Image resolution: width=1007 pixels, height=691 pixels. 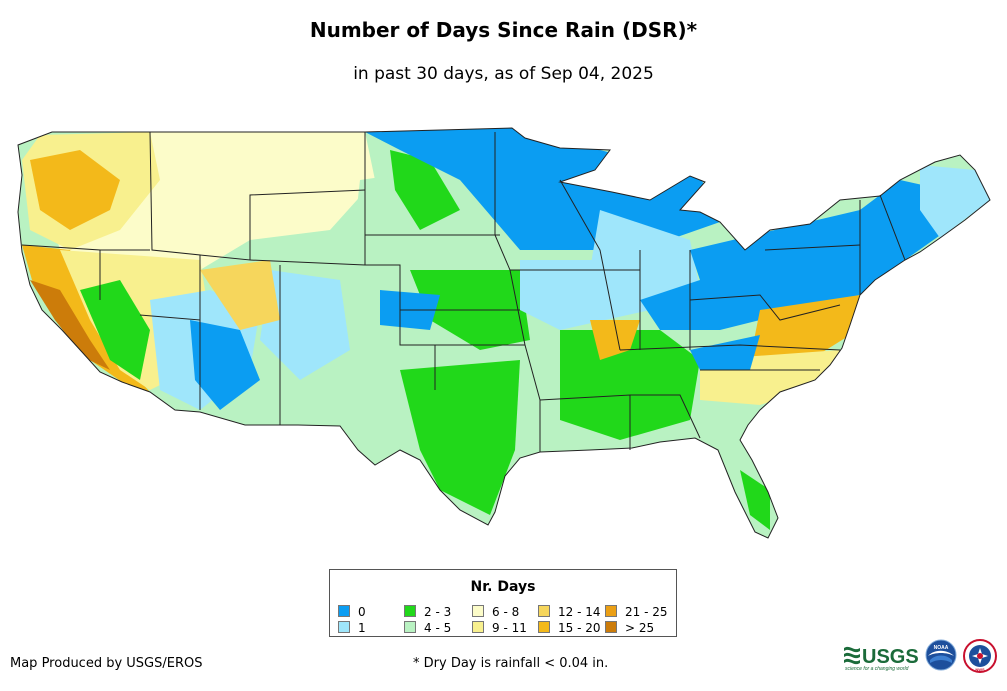 I want to click on legend-label: 21 - 25, so click(x=646, y=612).